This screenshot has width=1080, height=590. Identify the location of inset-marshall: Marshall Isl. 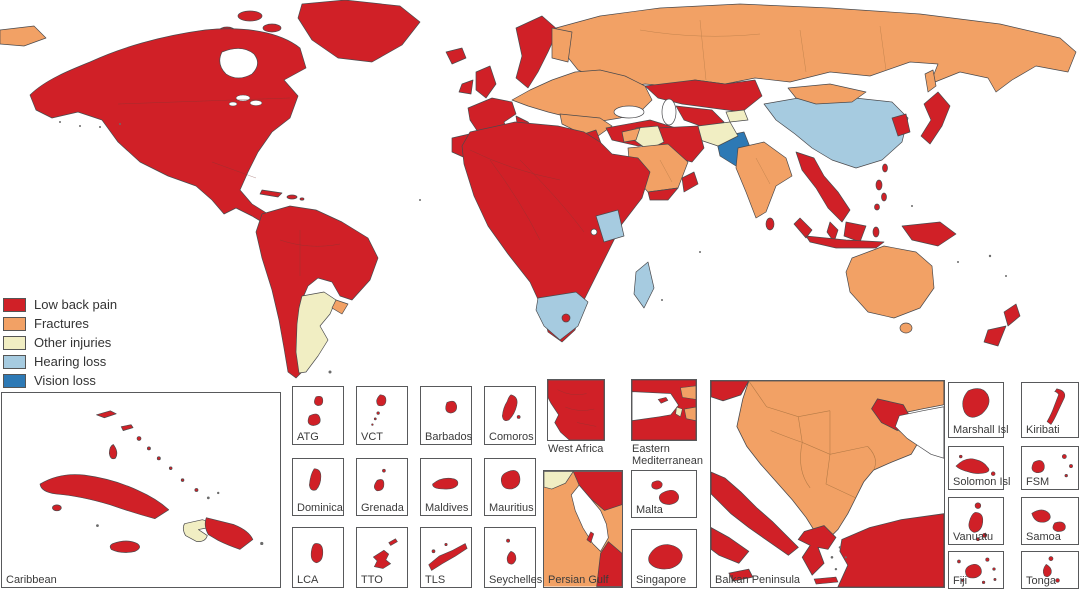
(978, 410).